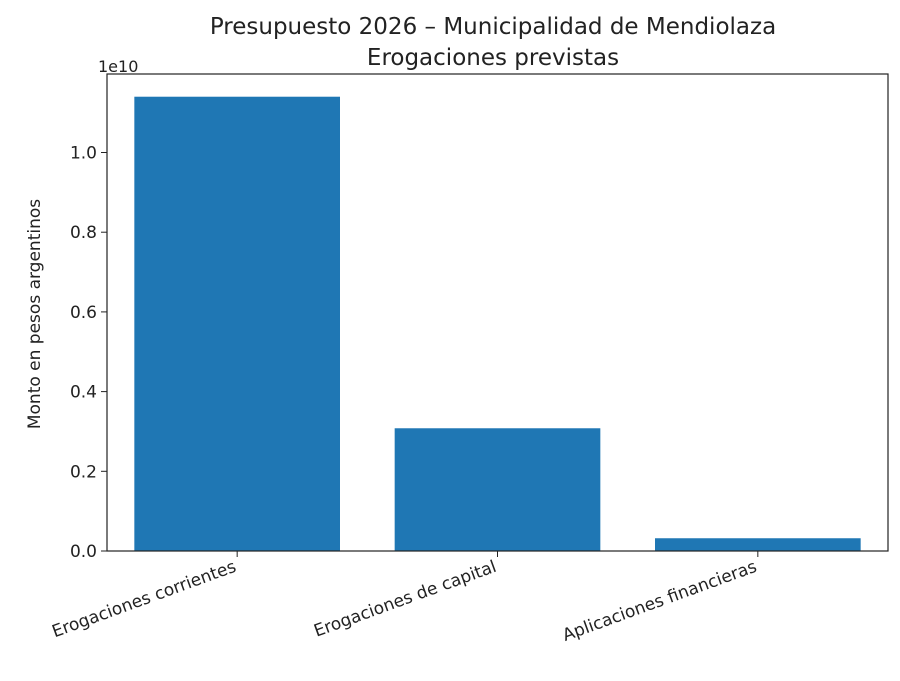 This screenshot has width=900, height=681. I want to click on x-tick-label: Aplicaciones financieras, so click(660, 601).